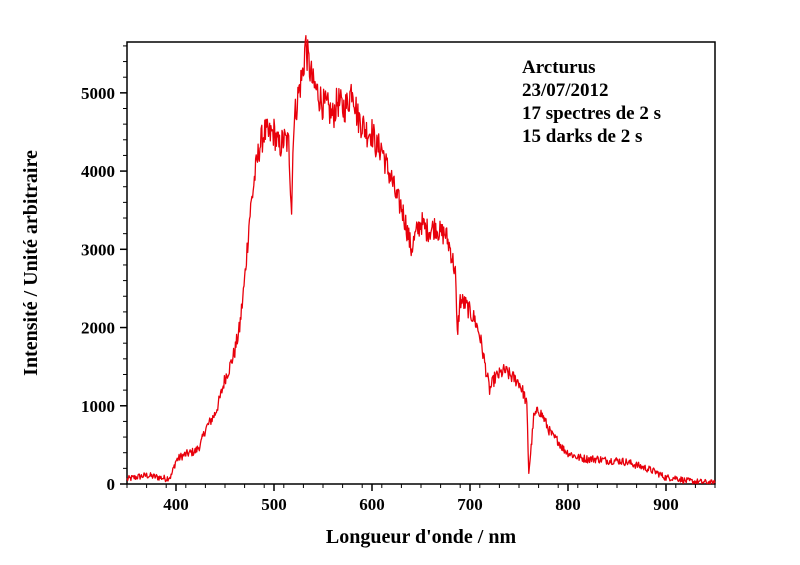 This screenshot has width=800, height=565. I want to click on x-tick-label: 900, so click(666, 504).